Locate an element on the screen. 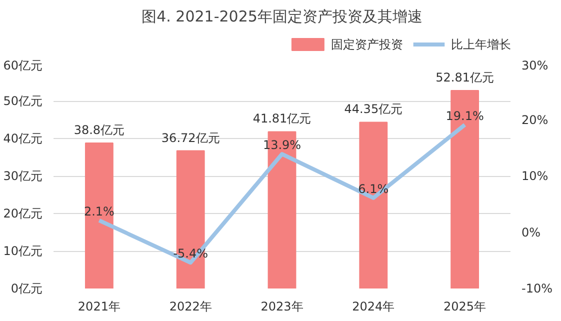 Image resolution: width=561 pixels, height=321 pixels. y-tick-label: 30亿元 is located at coordinates (23, 176).